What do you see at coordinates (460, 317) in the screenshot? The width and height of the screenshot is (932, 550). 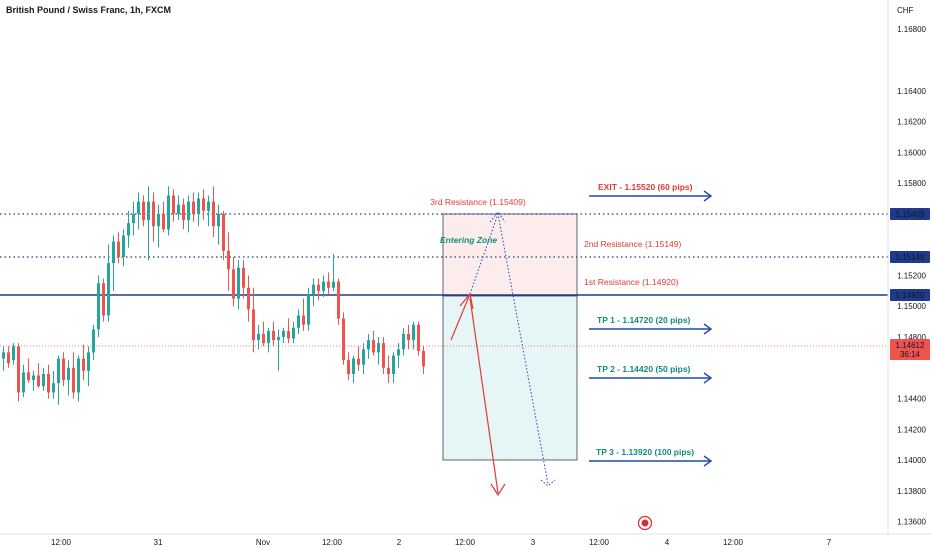 I see `entry-arrow-line` at bounding box center [460, 317].